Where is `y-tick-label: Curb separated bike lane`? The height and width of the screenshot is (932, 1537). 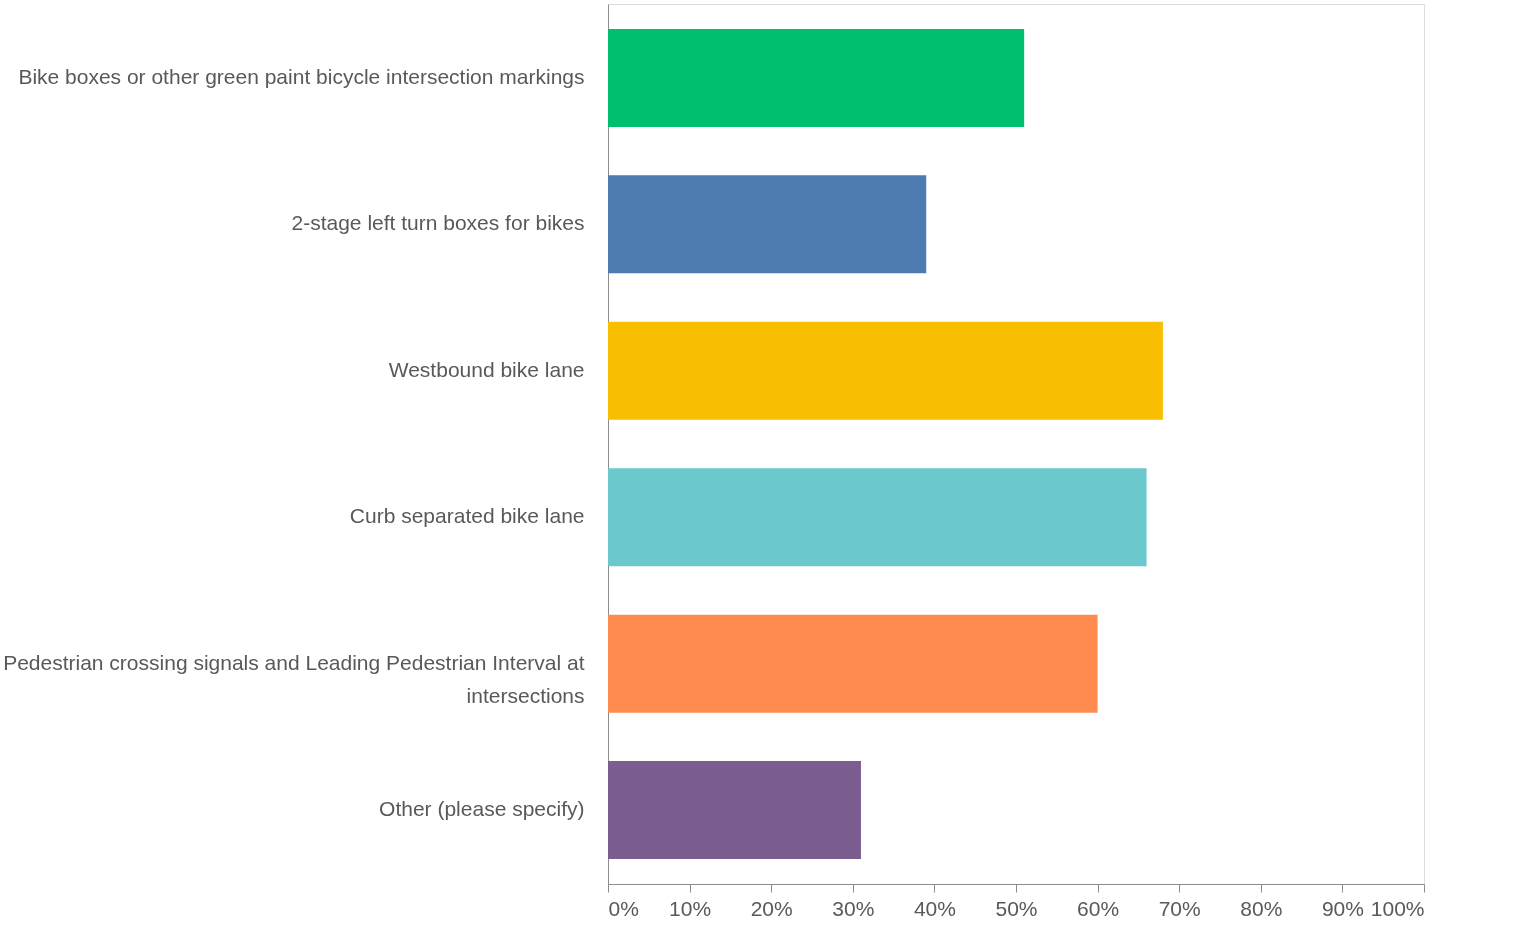
y-tick-label: Curb separated bike lane is located at coordinates (467, 516).